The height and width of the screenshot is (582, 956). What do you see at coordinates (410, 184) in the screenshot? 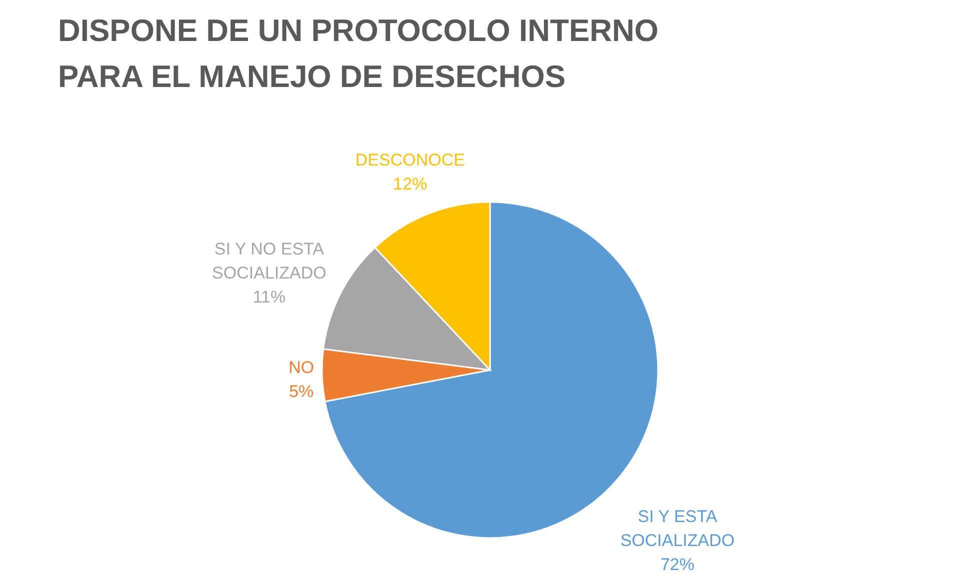
I see `data-label: 12%` at bounding box center [410, 184].